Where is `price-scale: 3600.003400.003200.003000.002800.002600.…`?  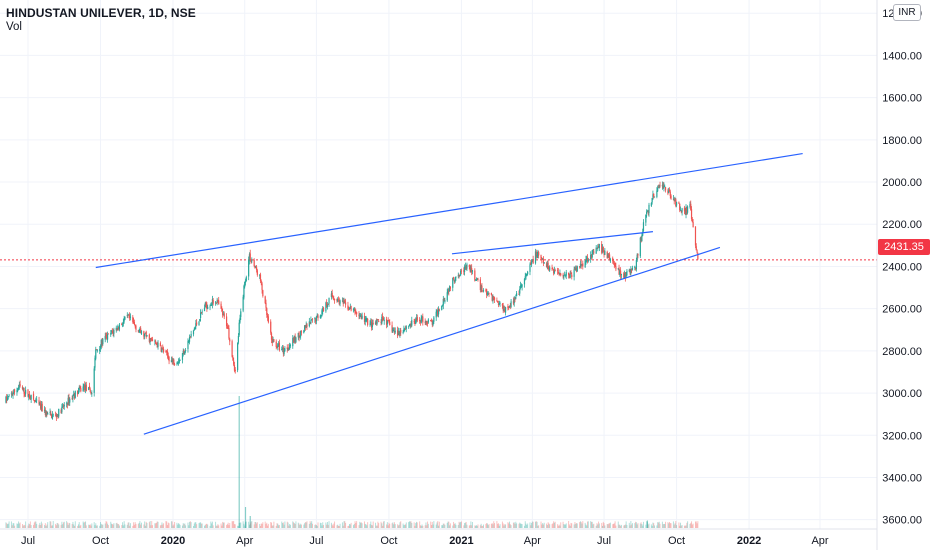 price-scale: 3600.003400.003200.003000.002800.002600.… is located at coordinates (902, 267).